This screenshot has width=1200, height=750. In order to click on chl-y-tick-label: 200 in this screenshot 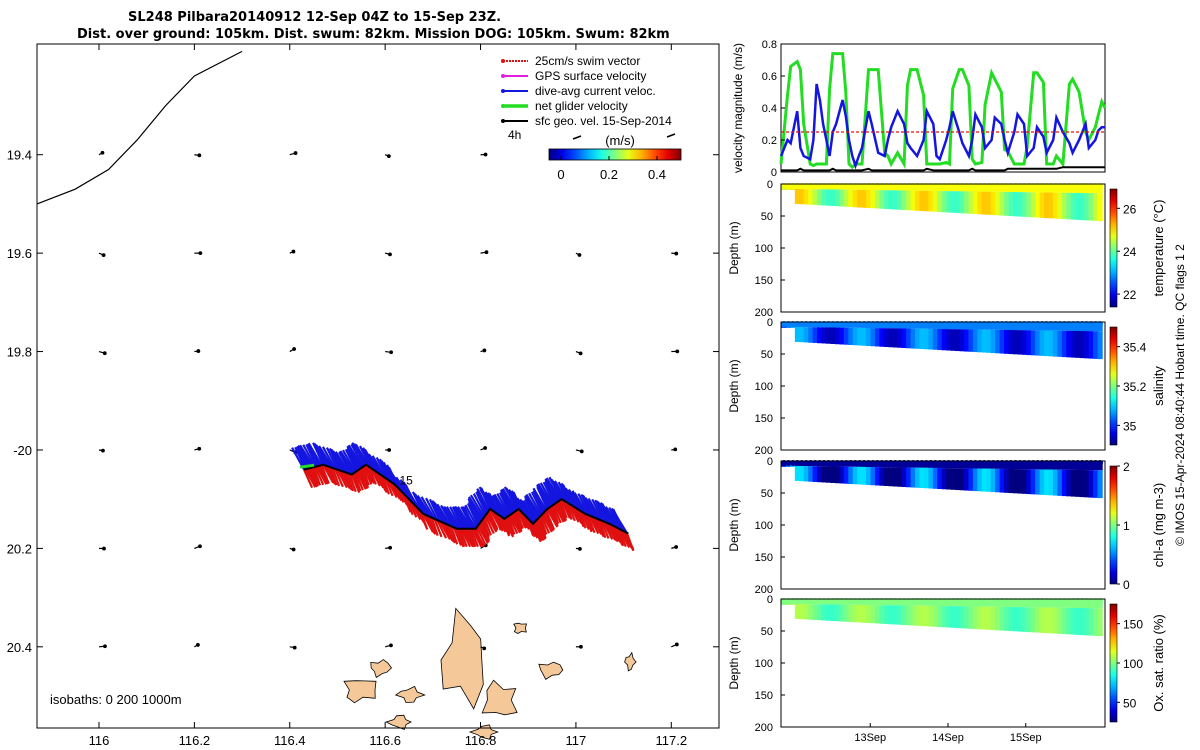, I will do `click(764, 590)`.